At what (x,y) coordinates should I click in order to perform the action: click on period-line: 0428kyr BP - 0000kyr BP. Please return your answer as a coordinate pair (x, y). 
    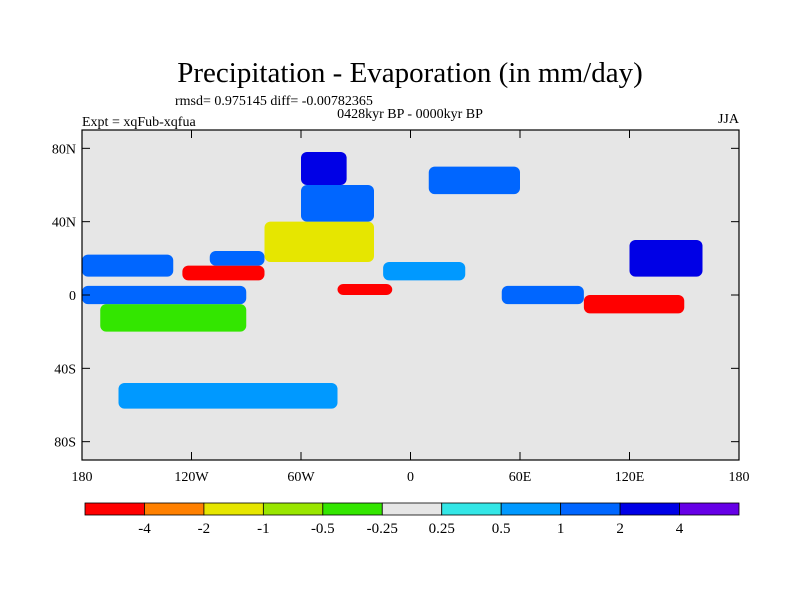
    Looking at the image, I should click on (410, 114).